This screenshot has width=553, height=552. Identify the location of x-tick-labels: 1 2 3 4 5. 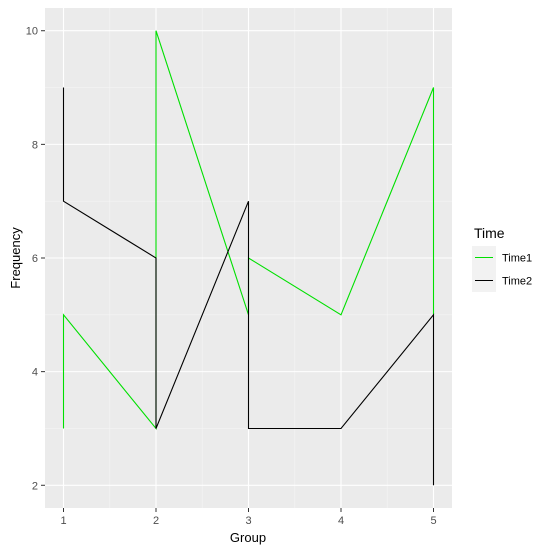
(248, 521).